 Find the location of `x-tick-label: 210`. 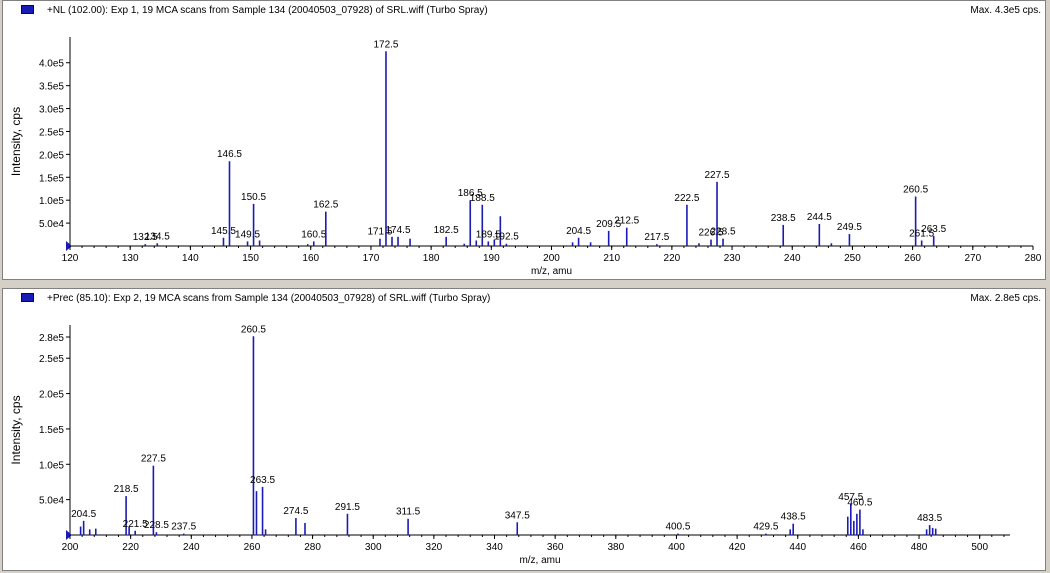

x-tick-label: 210 is located at coordinates (611, 258).